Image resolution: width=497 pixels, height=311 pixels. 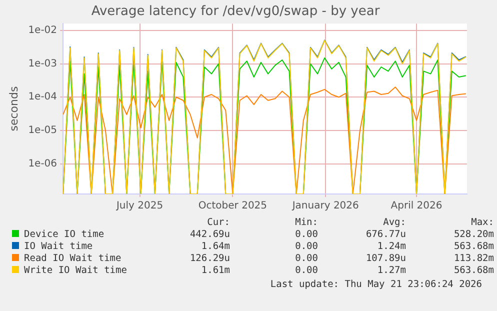 I want to click on text: 442.69u, so click(x=209, y=235).